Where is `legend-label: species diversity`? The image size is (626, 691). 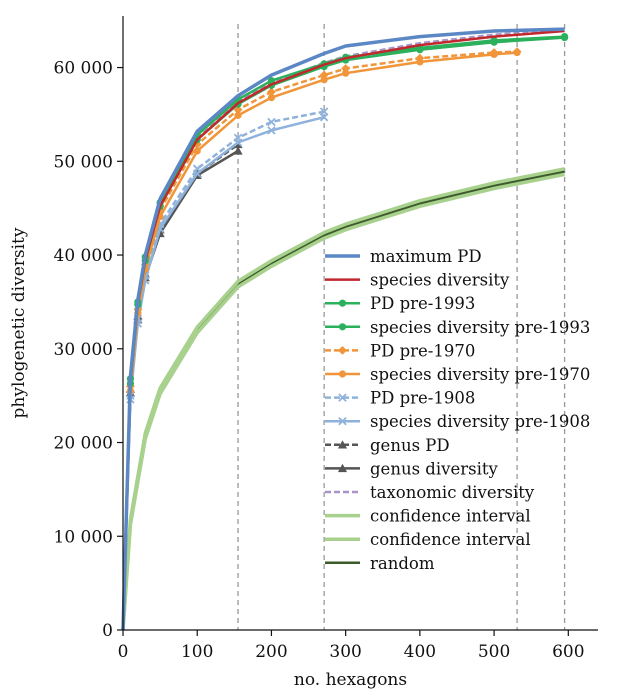
legend-label: species diversity is located at coordinates (440, 280).